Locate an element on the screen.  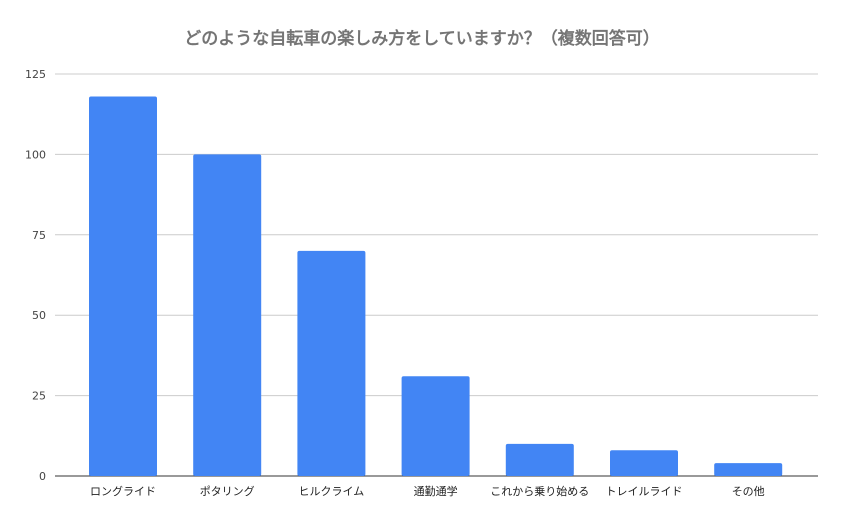
y-tick-label: 0 is located at coordinates (42, 476).